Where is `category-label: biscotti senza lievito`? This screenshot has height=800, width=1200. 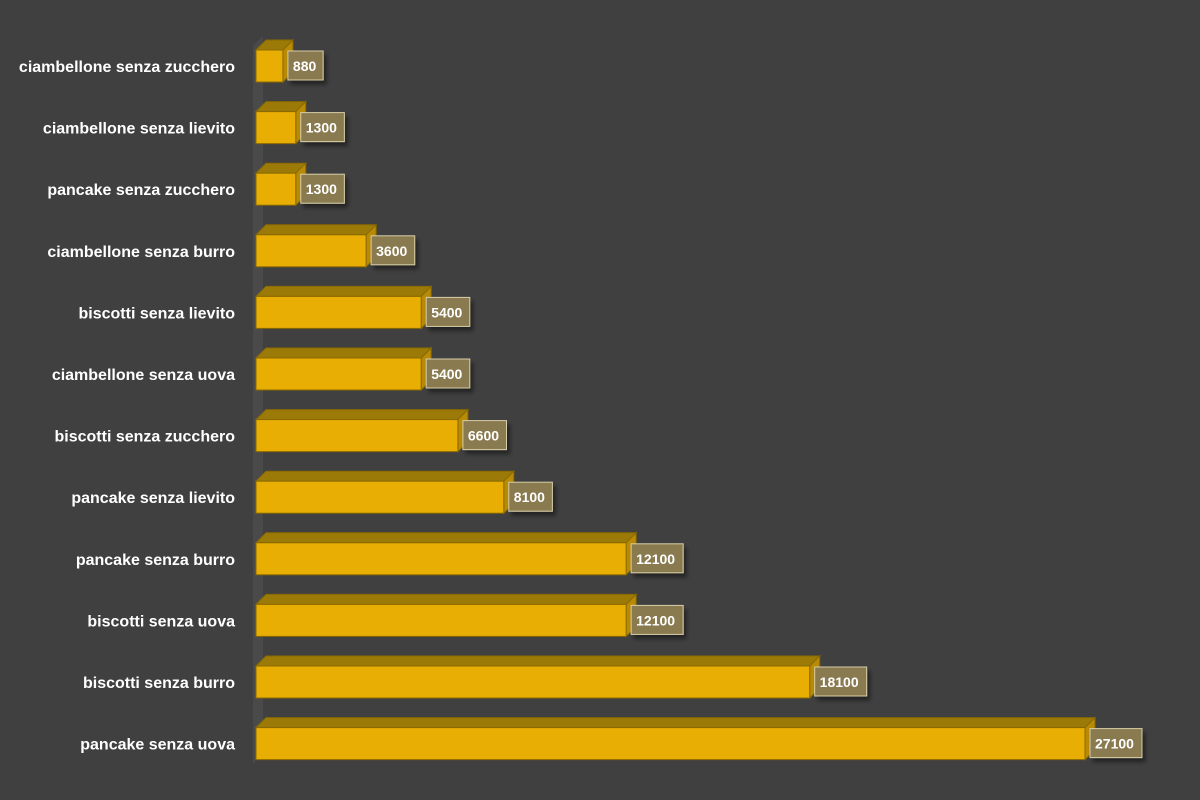
category-label: biscotti senza lievito is located at coordinates (157, 313).